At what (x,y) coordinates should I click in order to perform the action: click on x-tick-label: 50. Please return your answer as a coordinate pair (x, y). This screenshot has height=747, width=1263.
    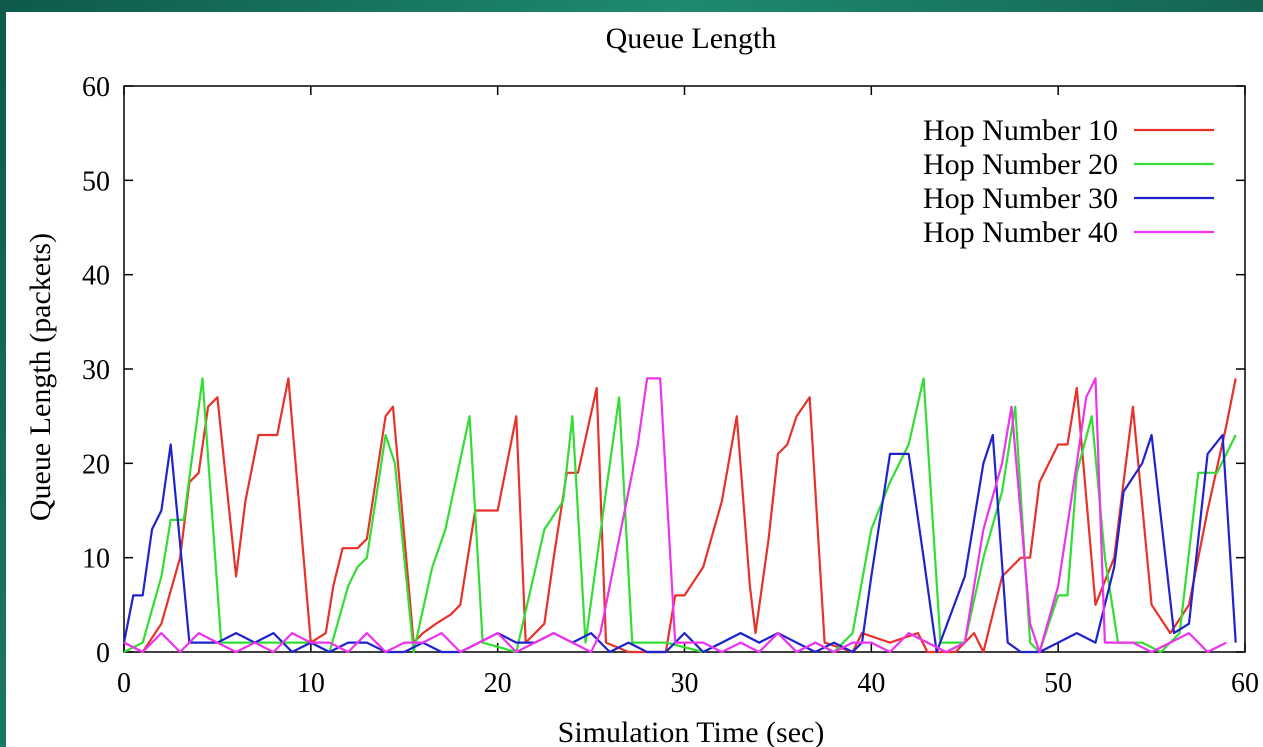
    Looking at the image, I should click on (1058, 683).